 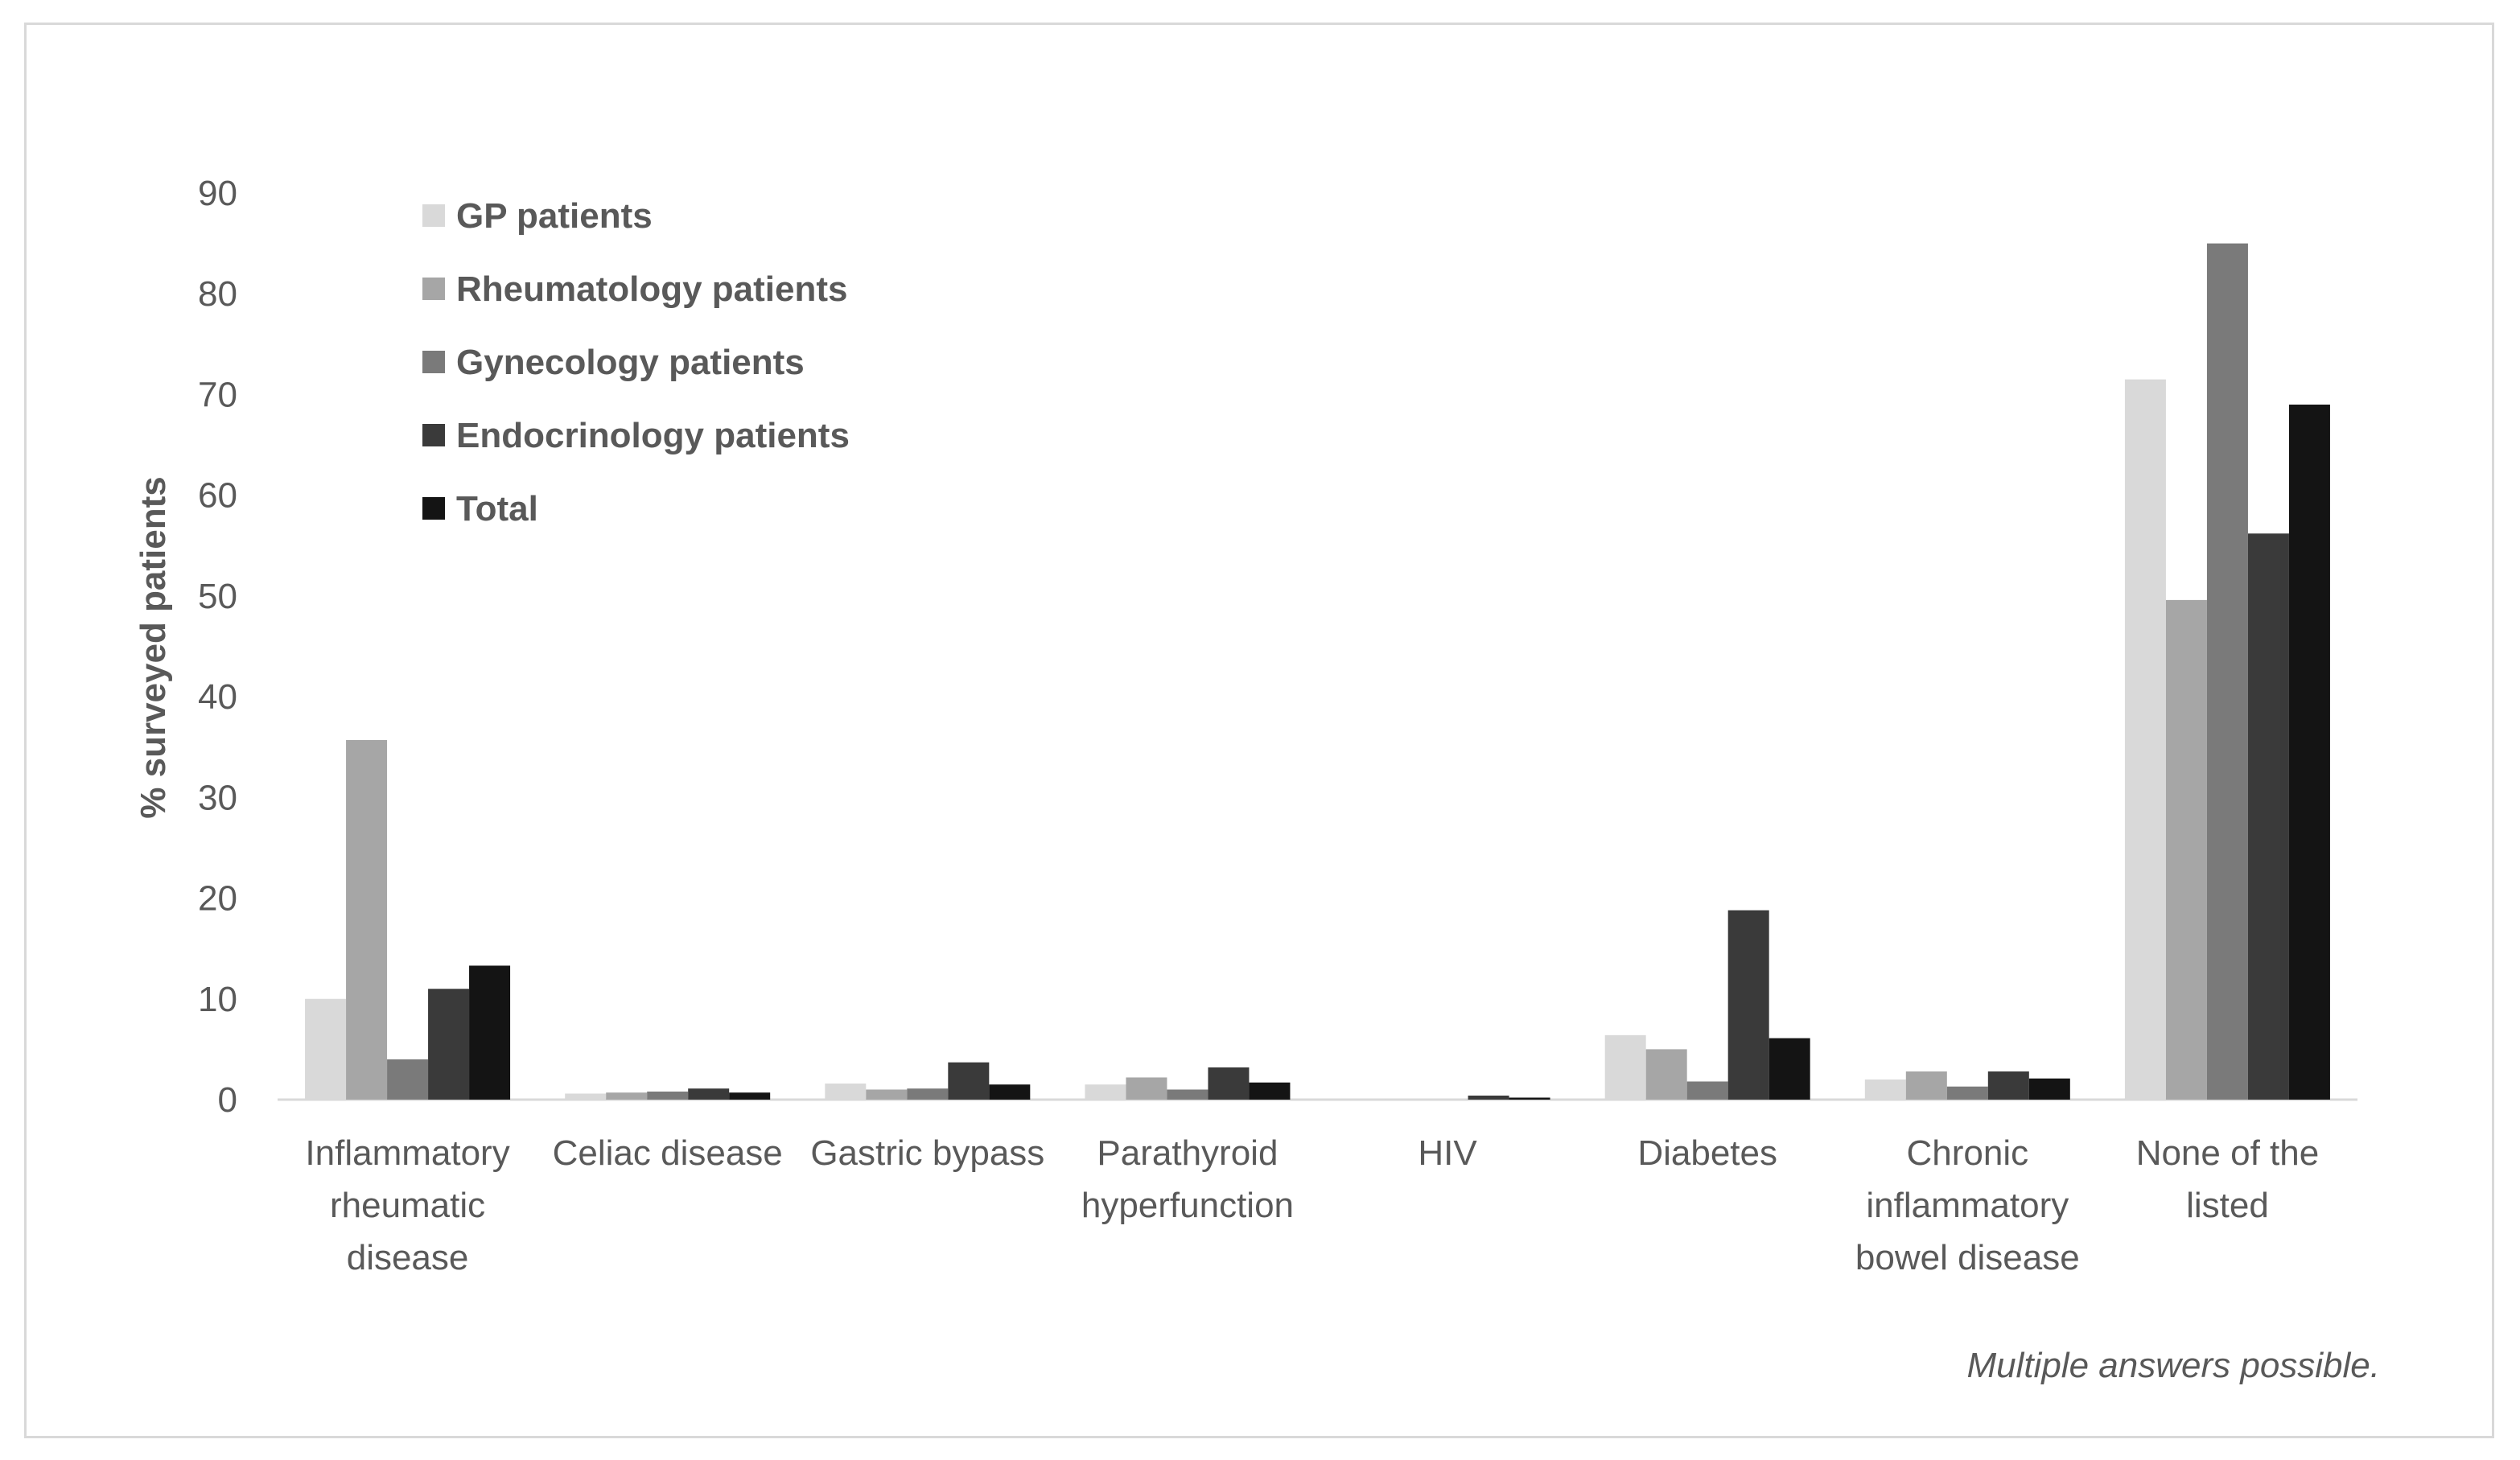 What do you see at coordinates (217, 899) in the screenshot?
I see `y-tick-label: 20` at bounding box center [217, 899].